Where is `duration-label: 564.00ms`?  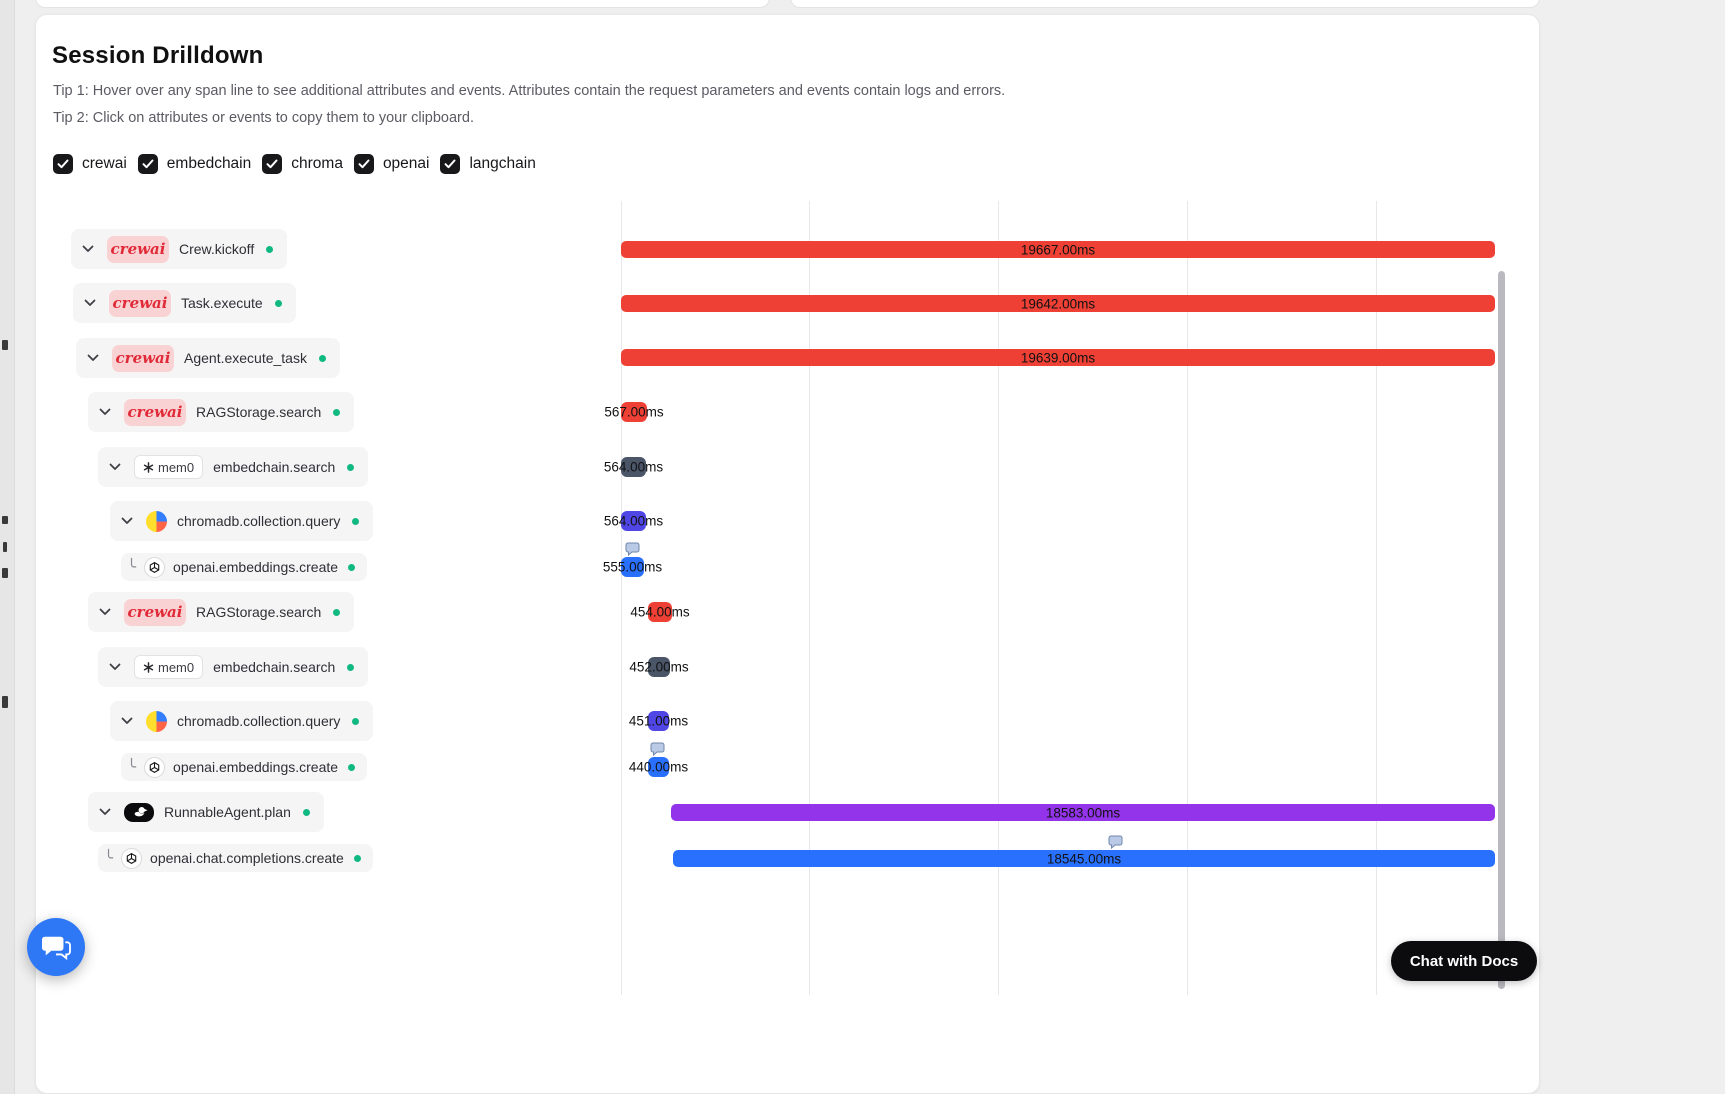
duration-label: 564.00ms is located at coordinates (633, 521).